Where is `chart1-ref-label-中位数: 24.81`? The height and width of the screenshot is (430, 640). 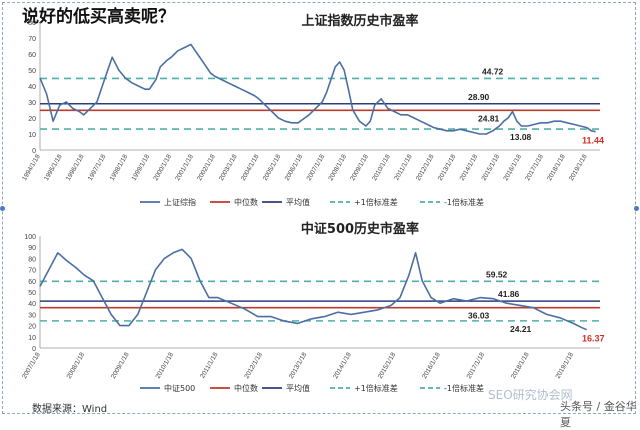 chart1-ref-label-中位数: 24.81 is located at coordinates (489, 118).